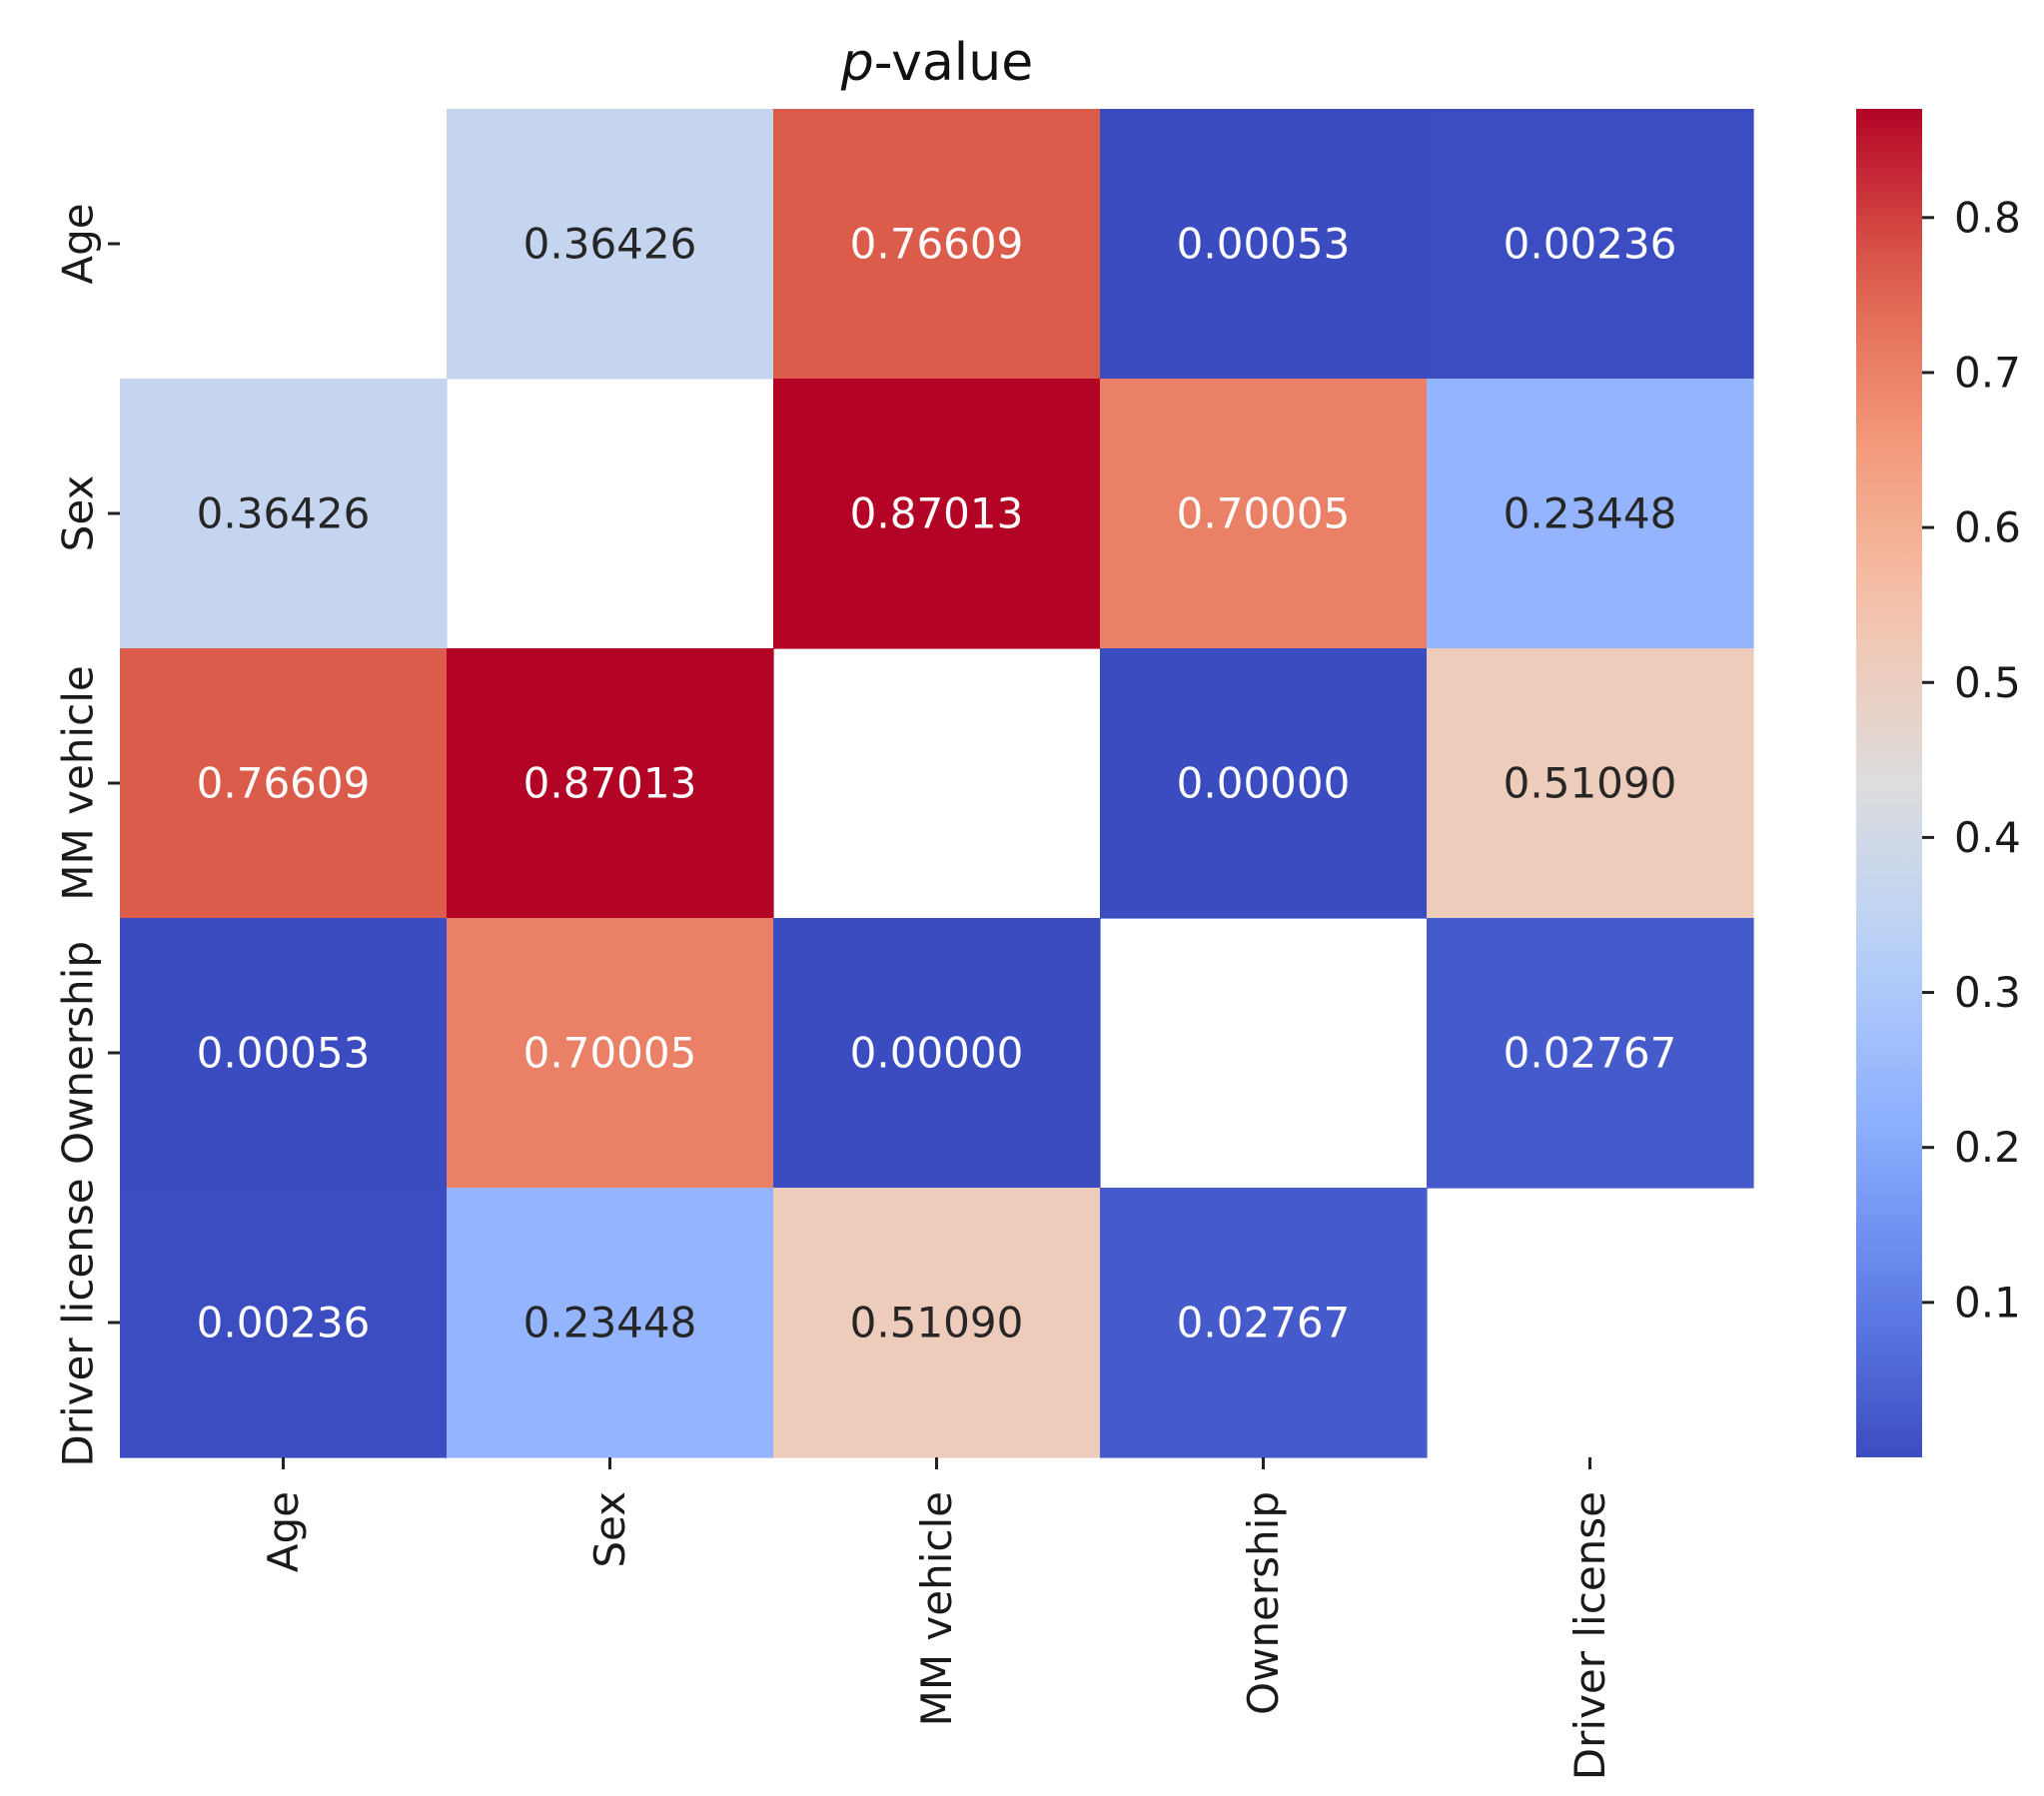 This screenshot has height=1796, width=2044. What do you see at coordinates (1987, 372) in the screenshot?
I see `colorbar-tick-label-6: 0.7` at bounding box center [1987, 372].